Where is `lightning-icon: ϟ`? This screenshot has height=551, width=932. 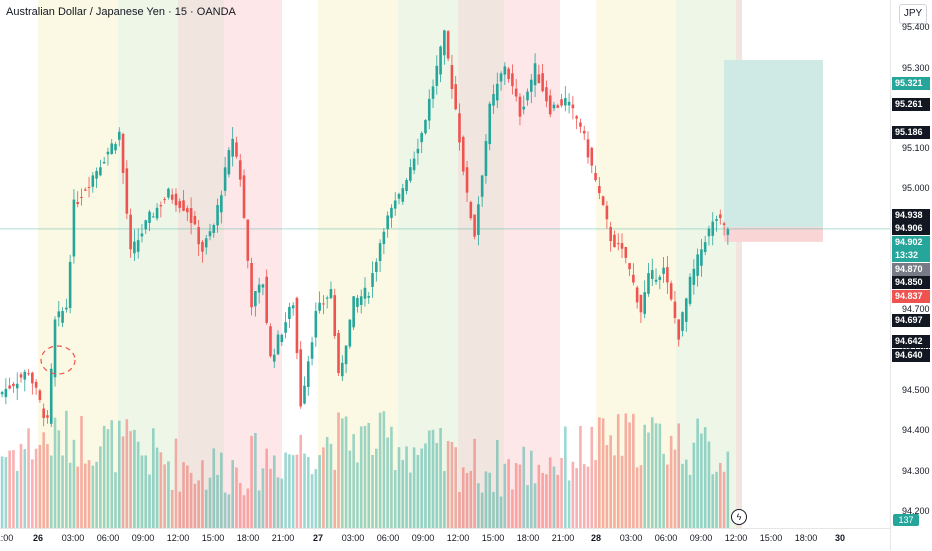
lightning-icon: ϟ is located at coordinates (739, 517).